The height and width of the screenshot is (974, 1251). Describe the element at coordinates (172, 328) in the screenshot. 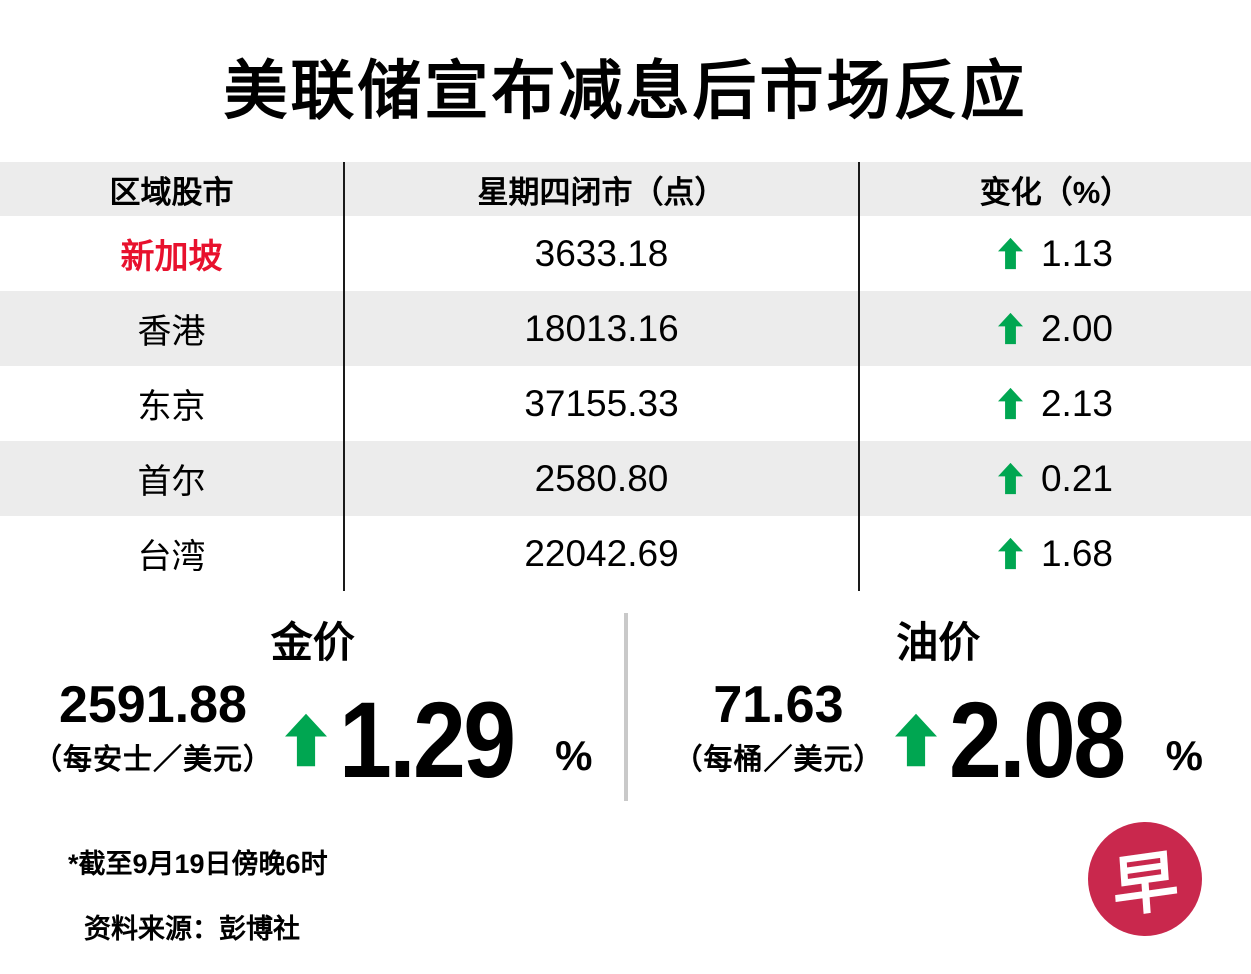

I see `market-name: 香港` at that location.